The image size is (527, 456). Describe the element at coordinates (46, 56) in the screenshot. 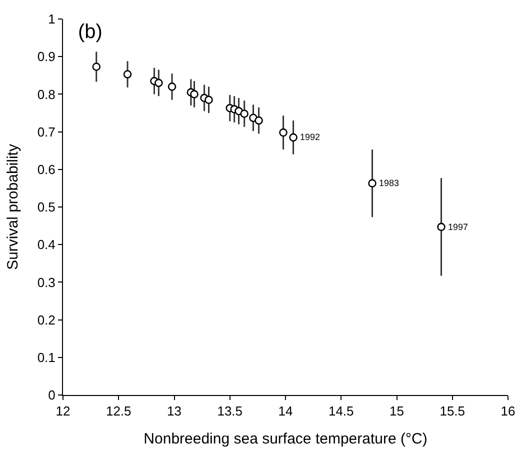

I see `y-tick-label: 0.9` at that location.